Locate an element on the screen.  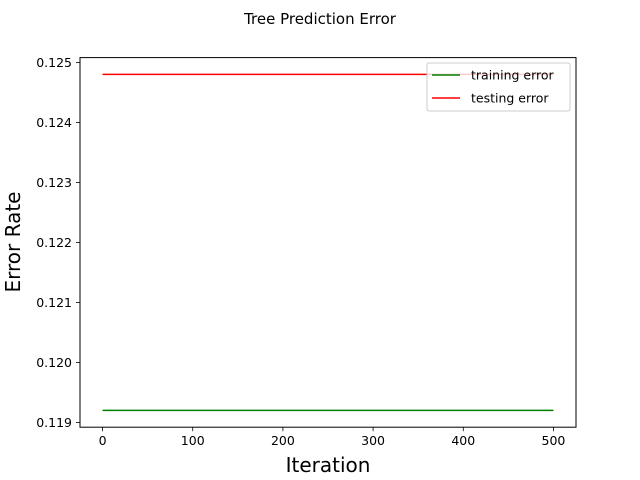
chart-title: Tree Prediction Error is located at coordinates (320, 19).